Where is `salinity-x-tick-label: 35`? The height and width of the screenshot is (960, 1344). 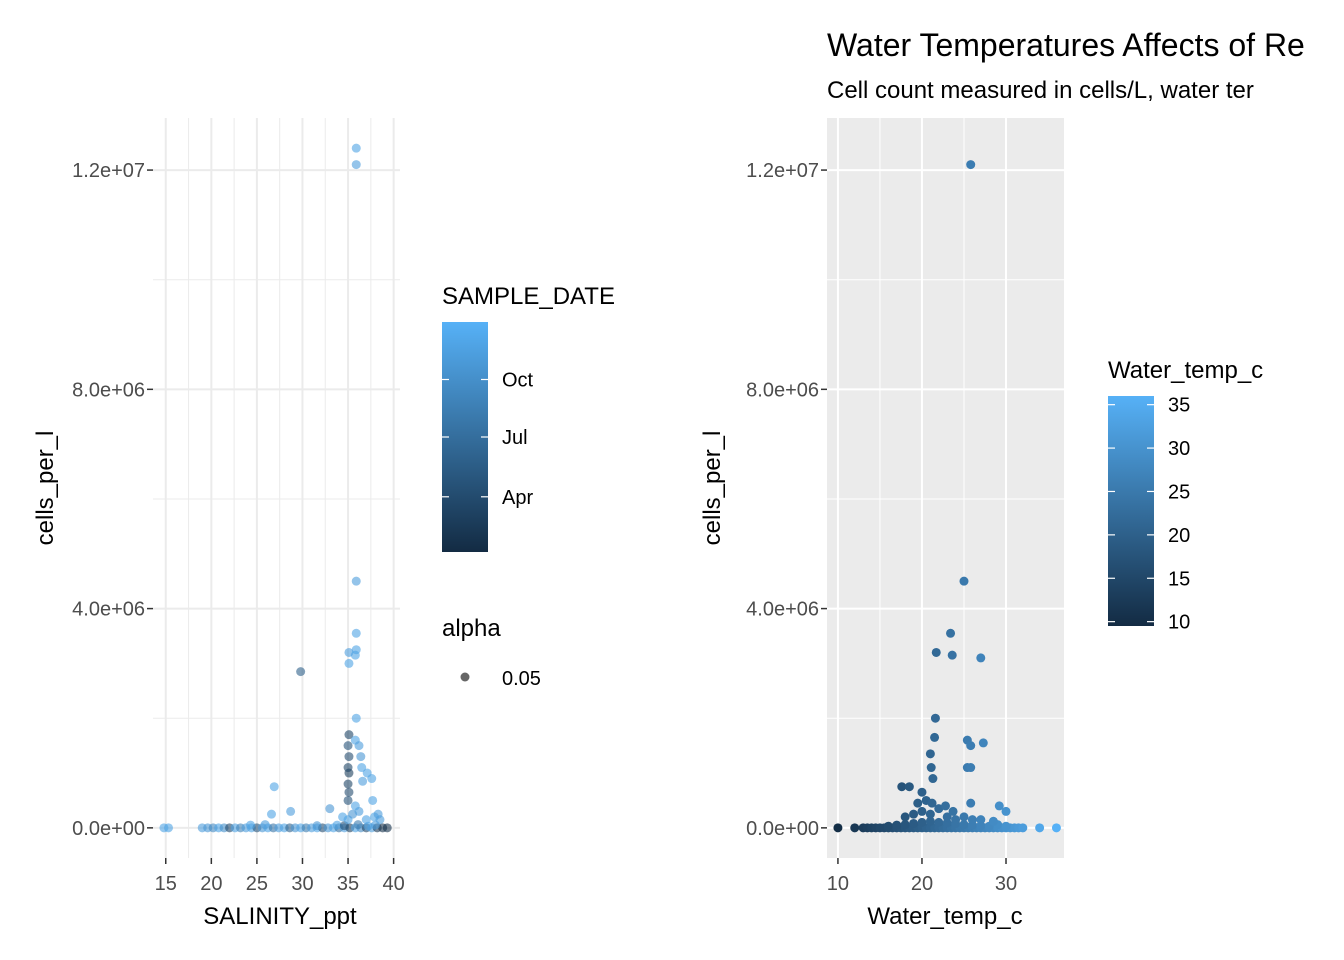 salinity-x-tick-label: 35 is located at coordinates (348, 884).